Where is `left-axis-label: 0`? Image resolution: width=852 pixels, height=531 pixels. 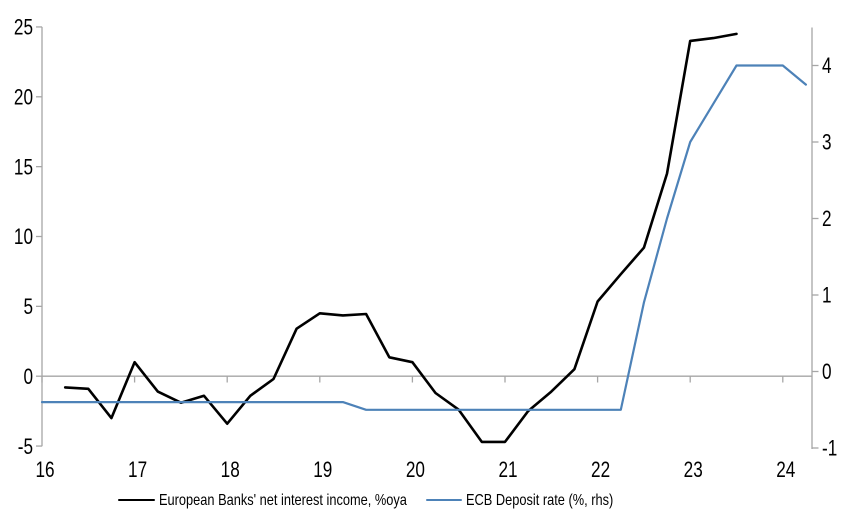
left-axis-label: 0 is located at coordinates (28, 377).